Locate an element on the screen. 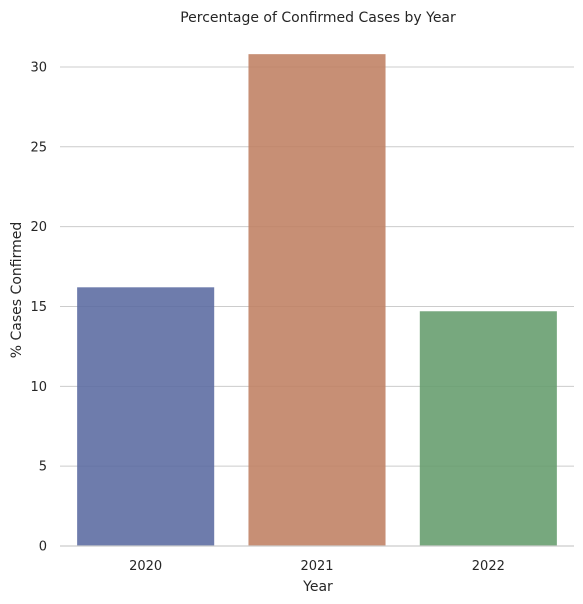 Image resolution: width=583 pixels, height=604 pixels. y-tick-label: 10 is located at coordinates (38, 387).